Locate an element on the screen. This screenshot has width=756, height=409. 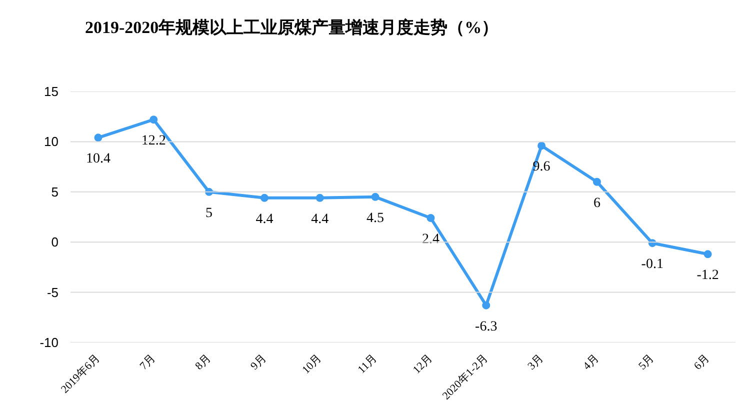
y-tick-label: 5 is located at coordinates (55, 192).